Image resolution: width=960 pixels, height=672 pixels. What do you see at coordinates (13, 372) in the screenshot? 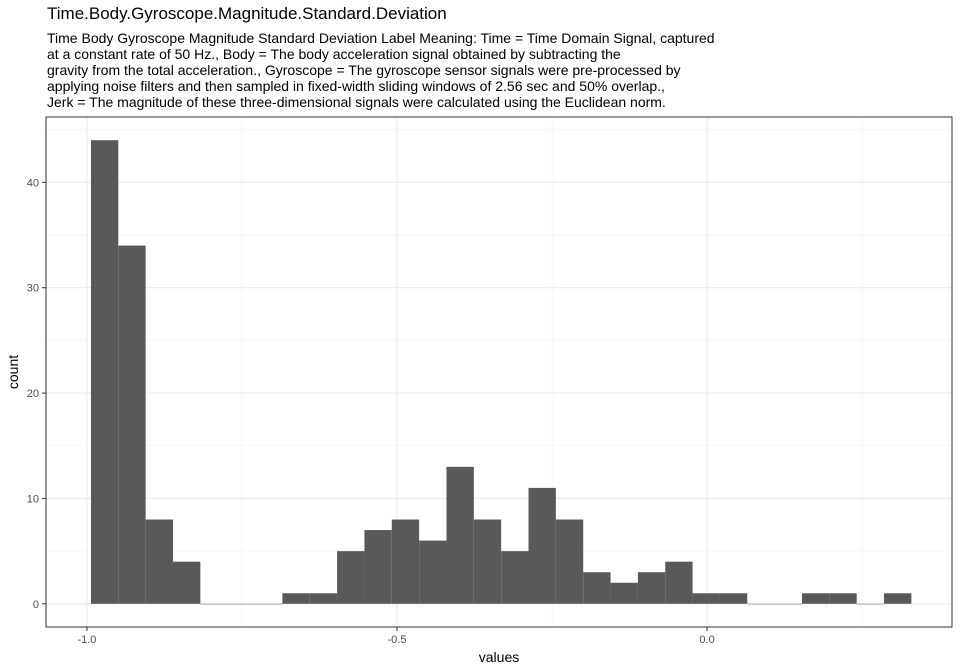
I see `y-axis-label: count` at bounding box center [13, 372].